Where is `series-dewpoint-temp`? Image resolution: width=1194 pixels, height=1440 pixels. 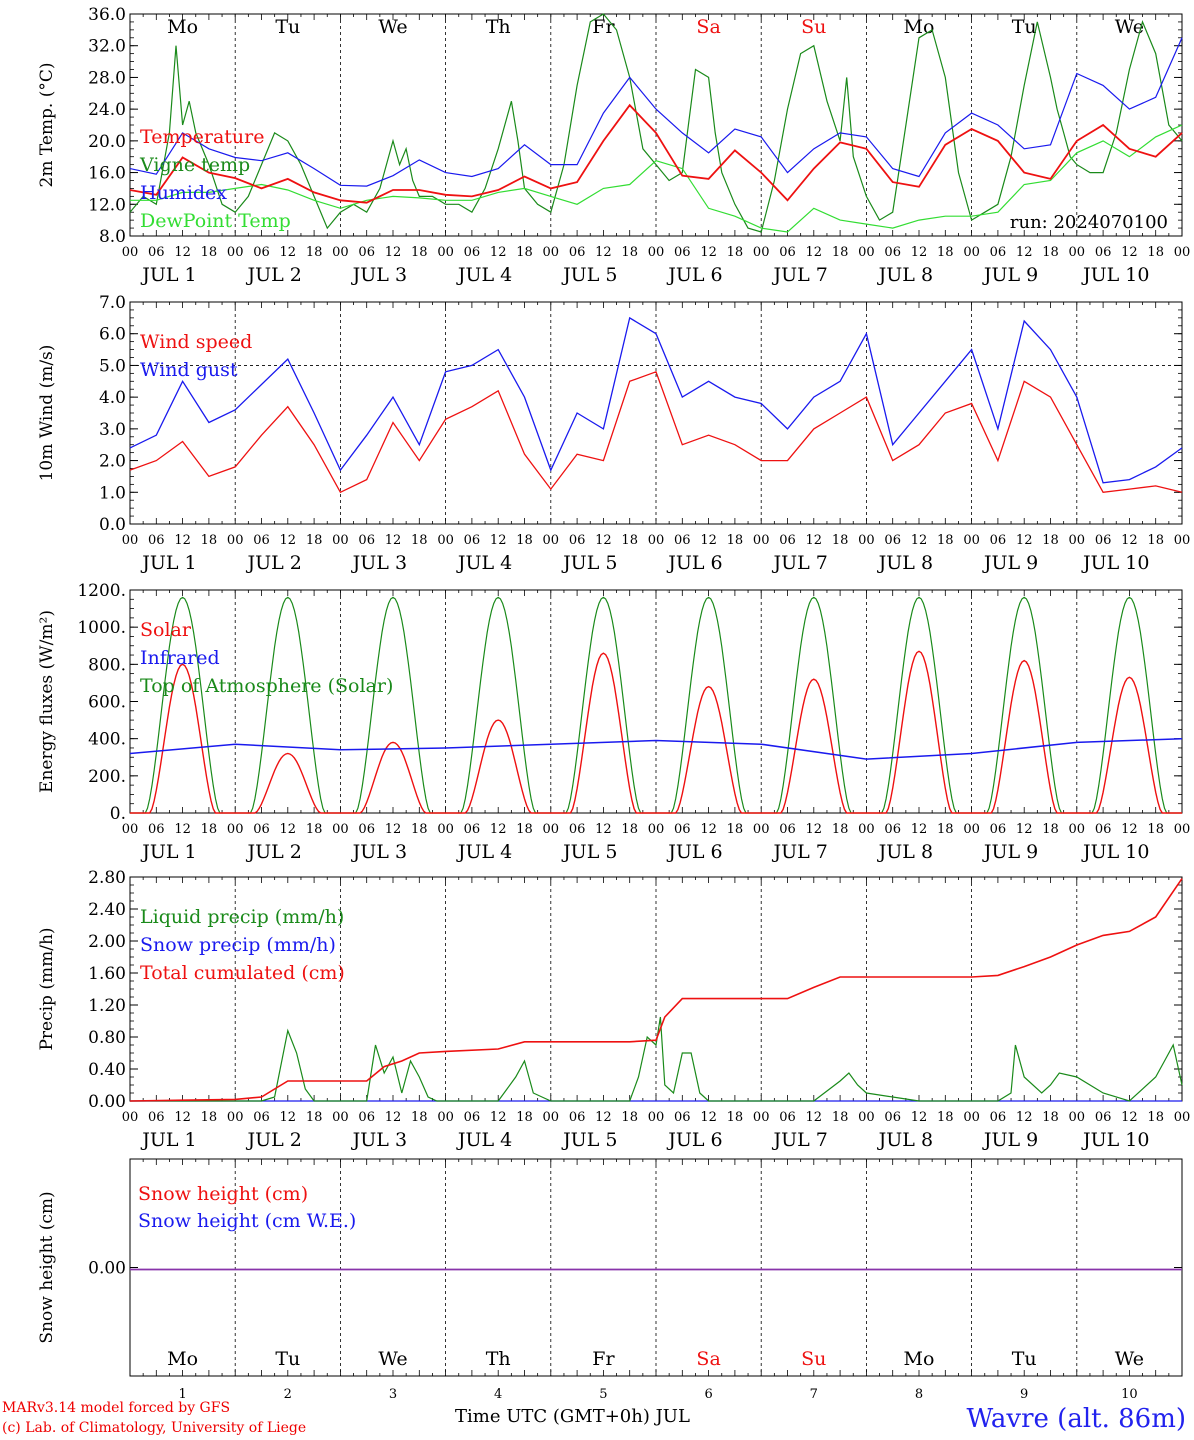
series-dewpoint-temp is located at coordinates (656, 178).